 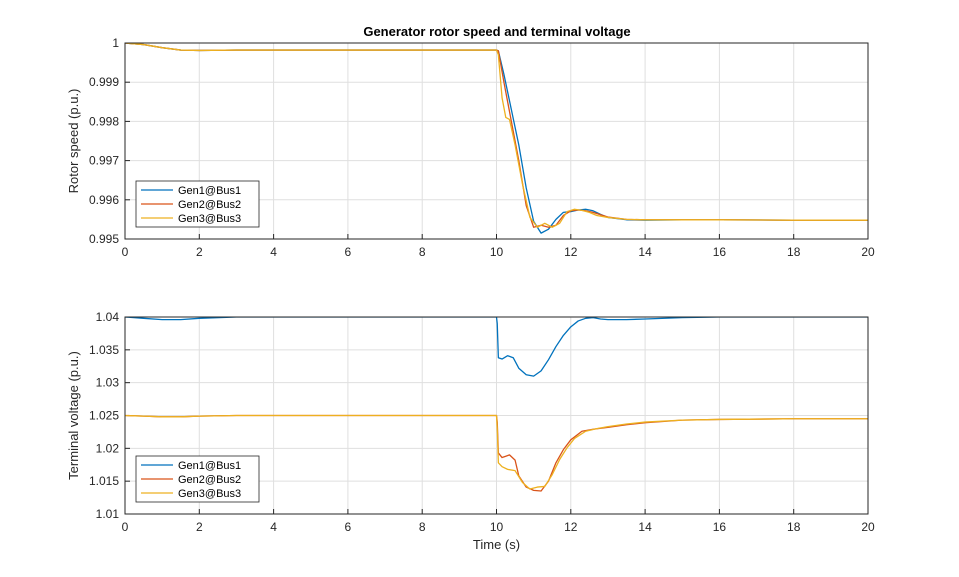 I want to click on terminal-voltage-xtick-label: 2, so click(x=199, y=527).